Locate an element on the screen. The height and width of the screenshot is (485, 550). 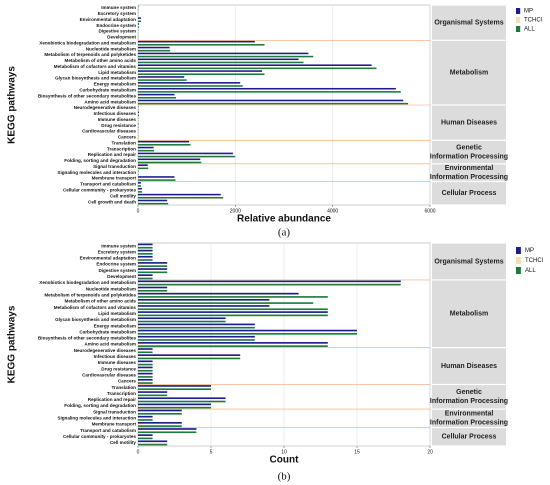
x-tick-label: 0 is located at coordinates (138, 452).